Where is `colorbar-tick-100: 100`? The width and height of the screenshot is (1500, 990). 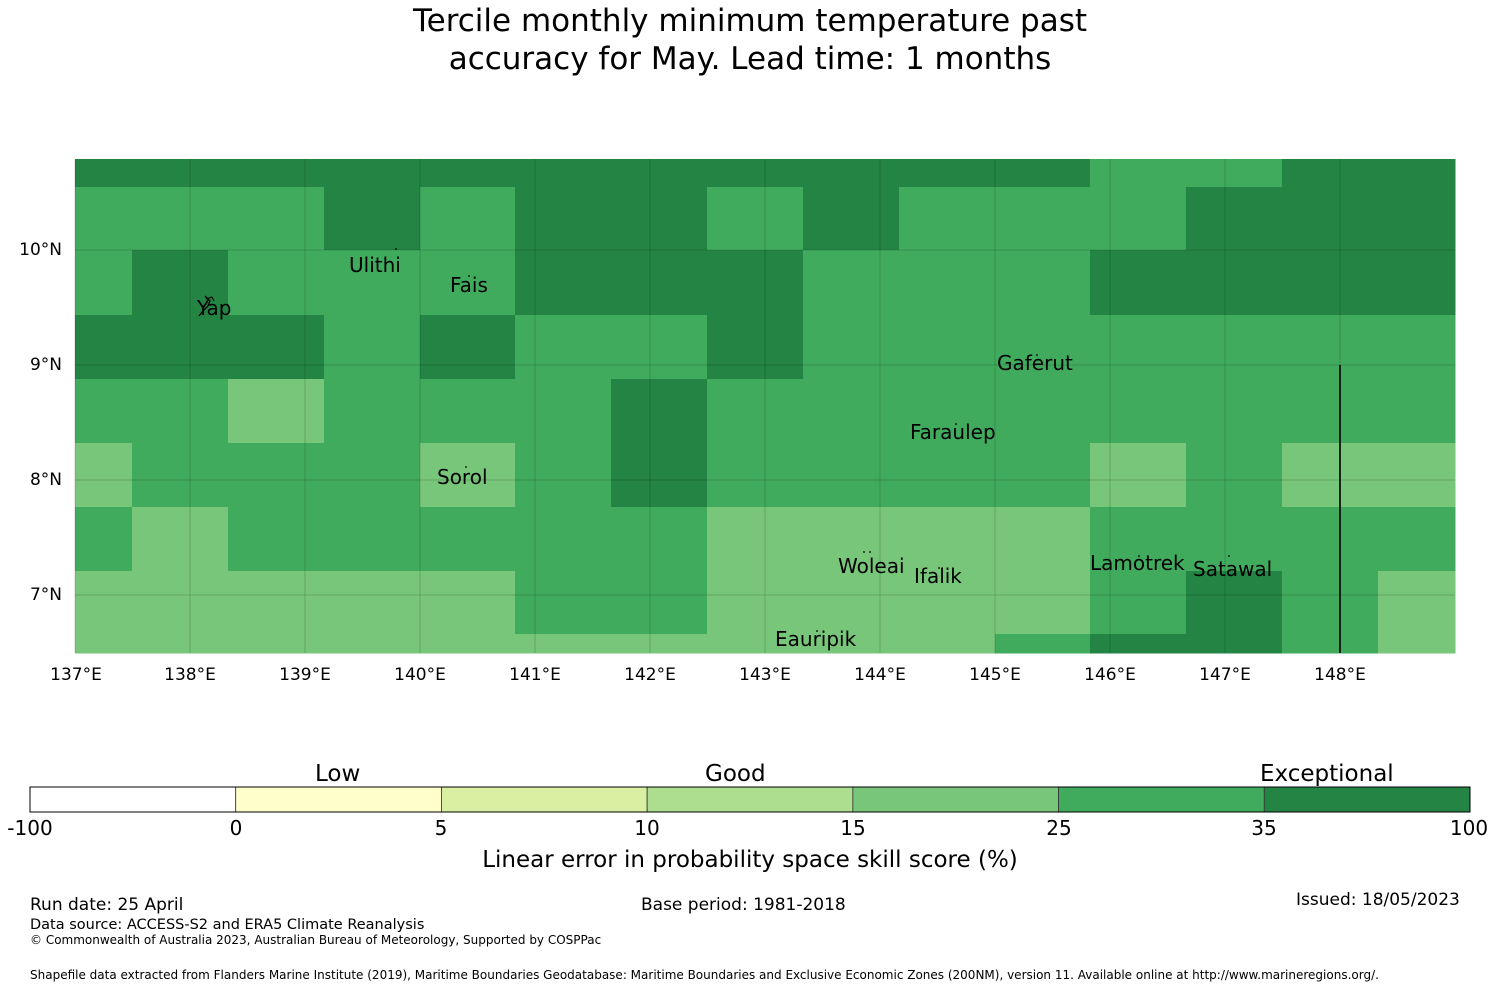 colorbar-tick-100: 100 is located at coordinates (1469, 828).